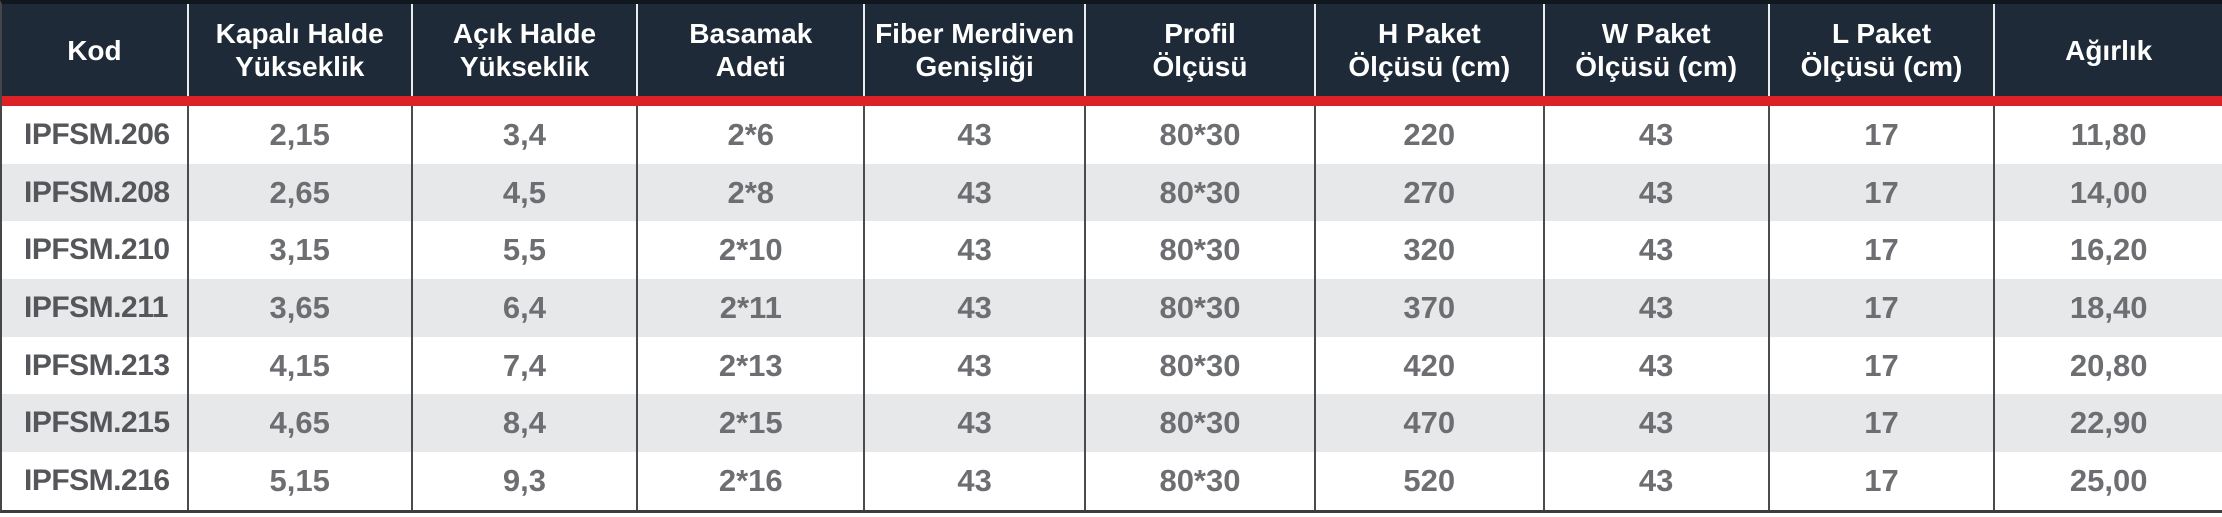 Image resolution: width=2222 pixels, height=517 pixels. I want to click on cell-basamak-adeti: 2*13, so click(751, 365).